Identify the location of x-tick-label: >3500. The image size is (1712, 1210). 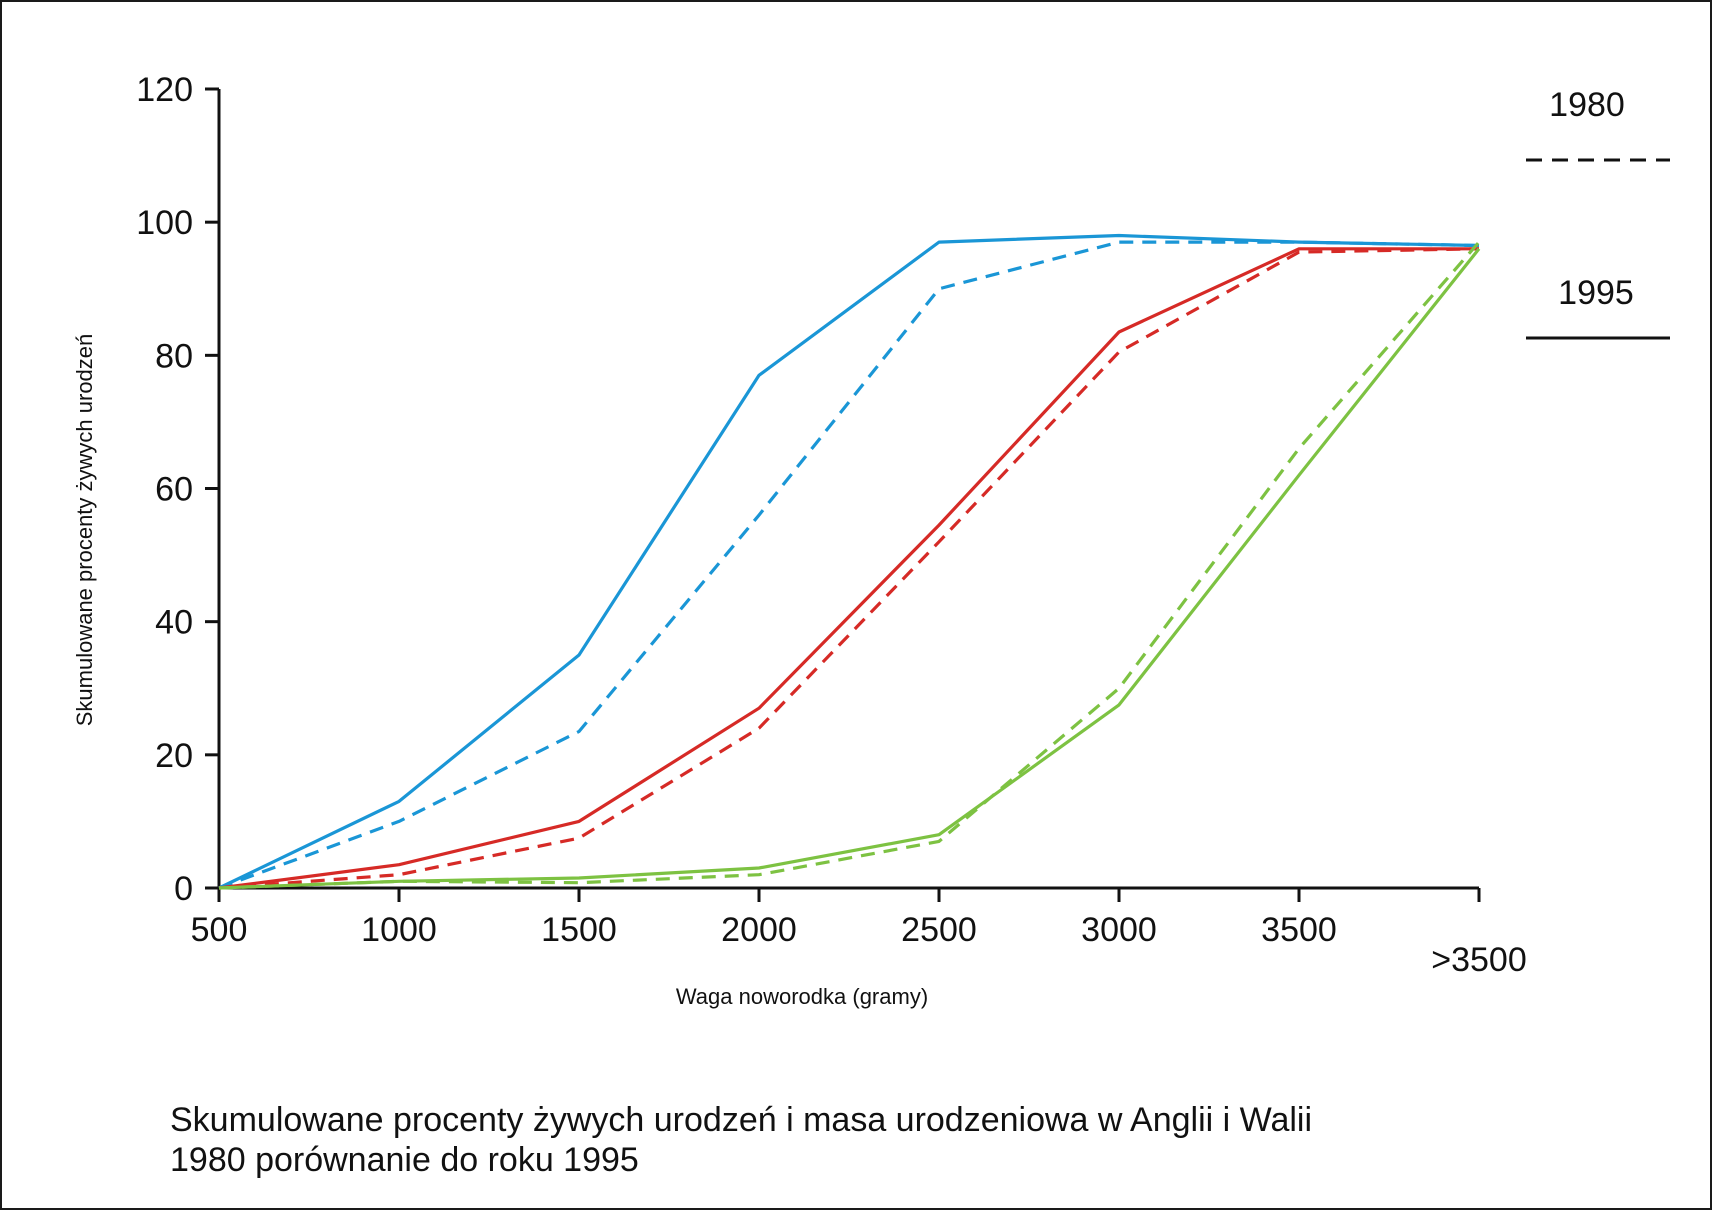
(1479, 960).